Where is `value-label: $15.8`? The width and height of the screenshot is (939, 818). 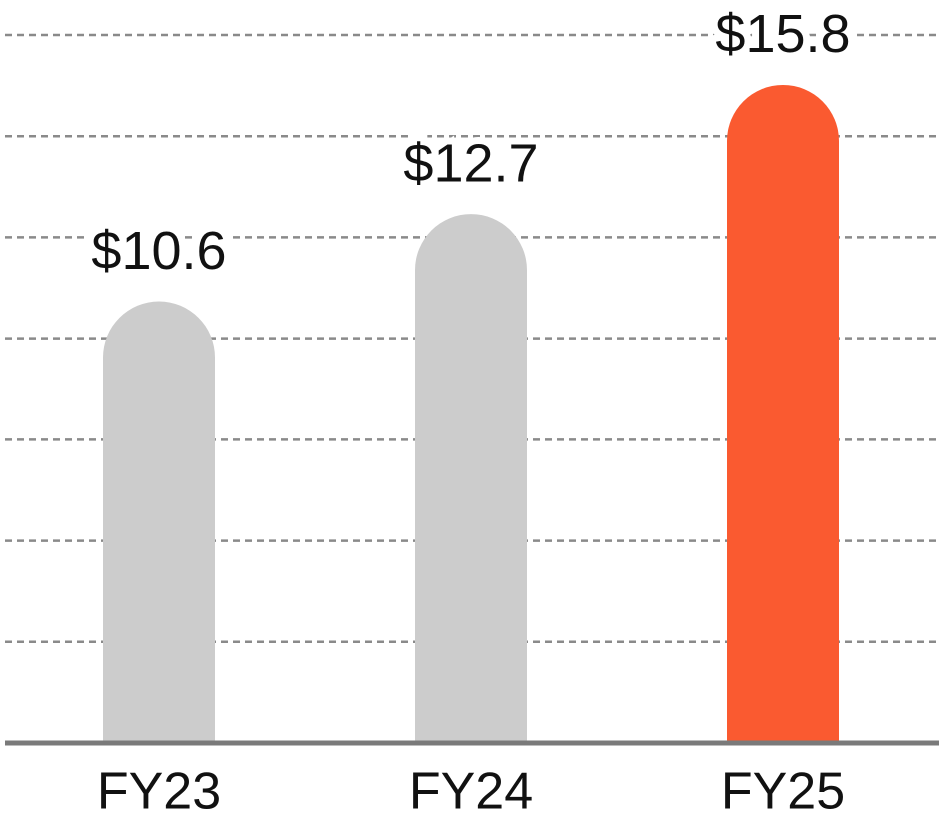
value-label: $15.8 is located at coordinates (782, 34).